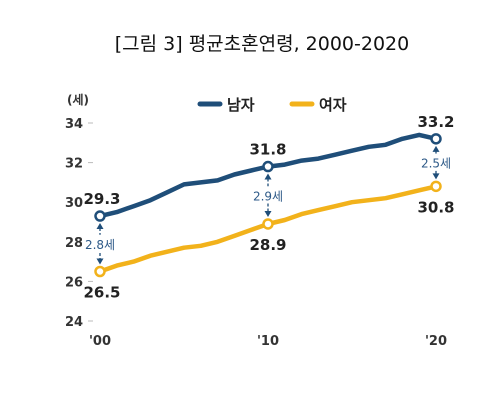  What do you see at coordinates (101, 293) in the screenshot?
I see `data-value-label: 26.5` at bounding box center [101, 293].